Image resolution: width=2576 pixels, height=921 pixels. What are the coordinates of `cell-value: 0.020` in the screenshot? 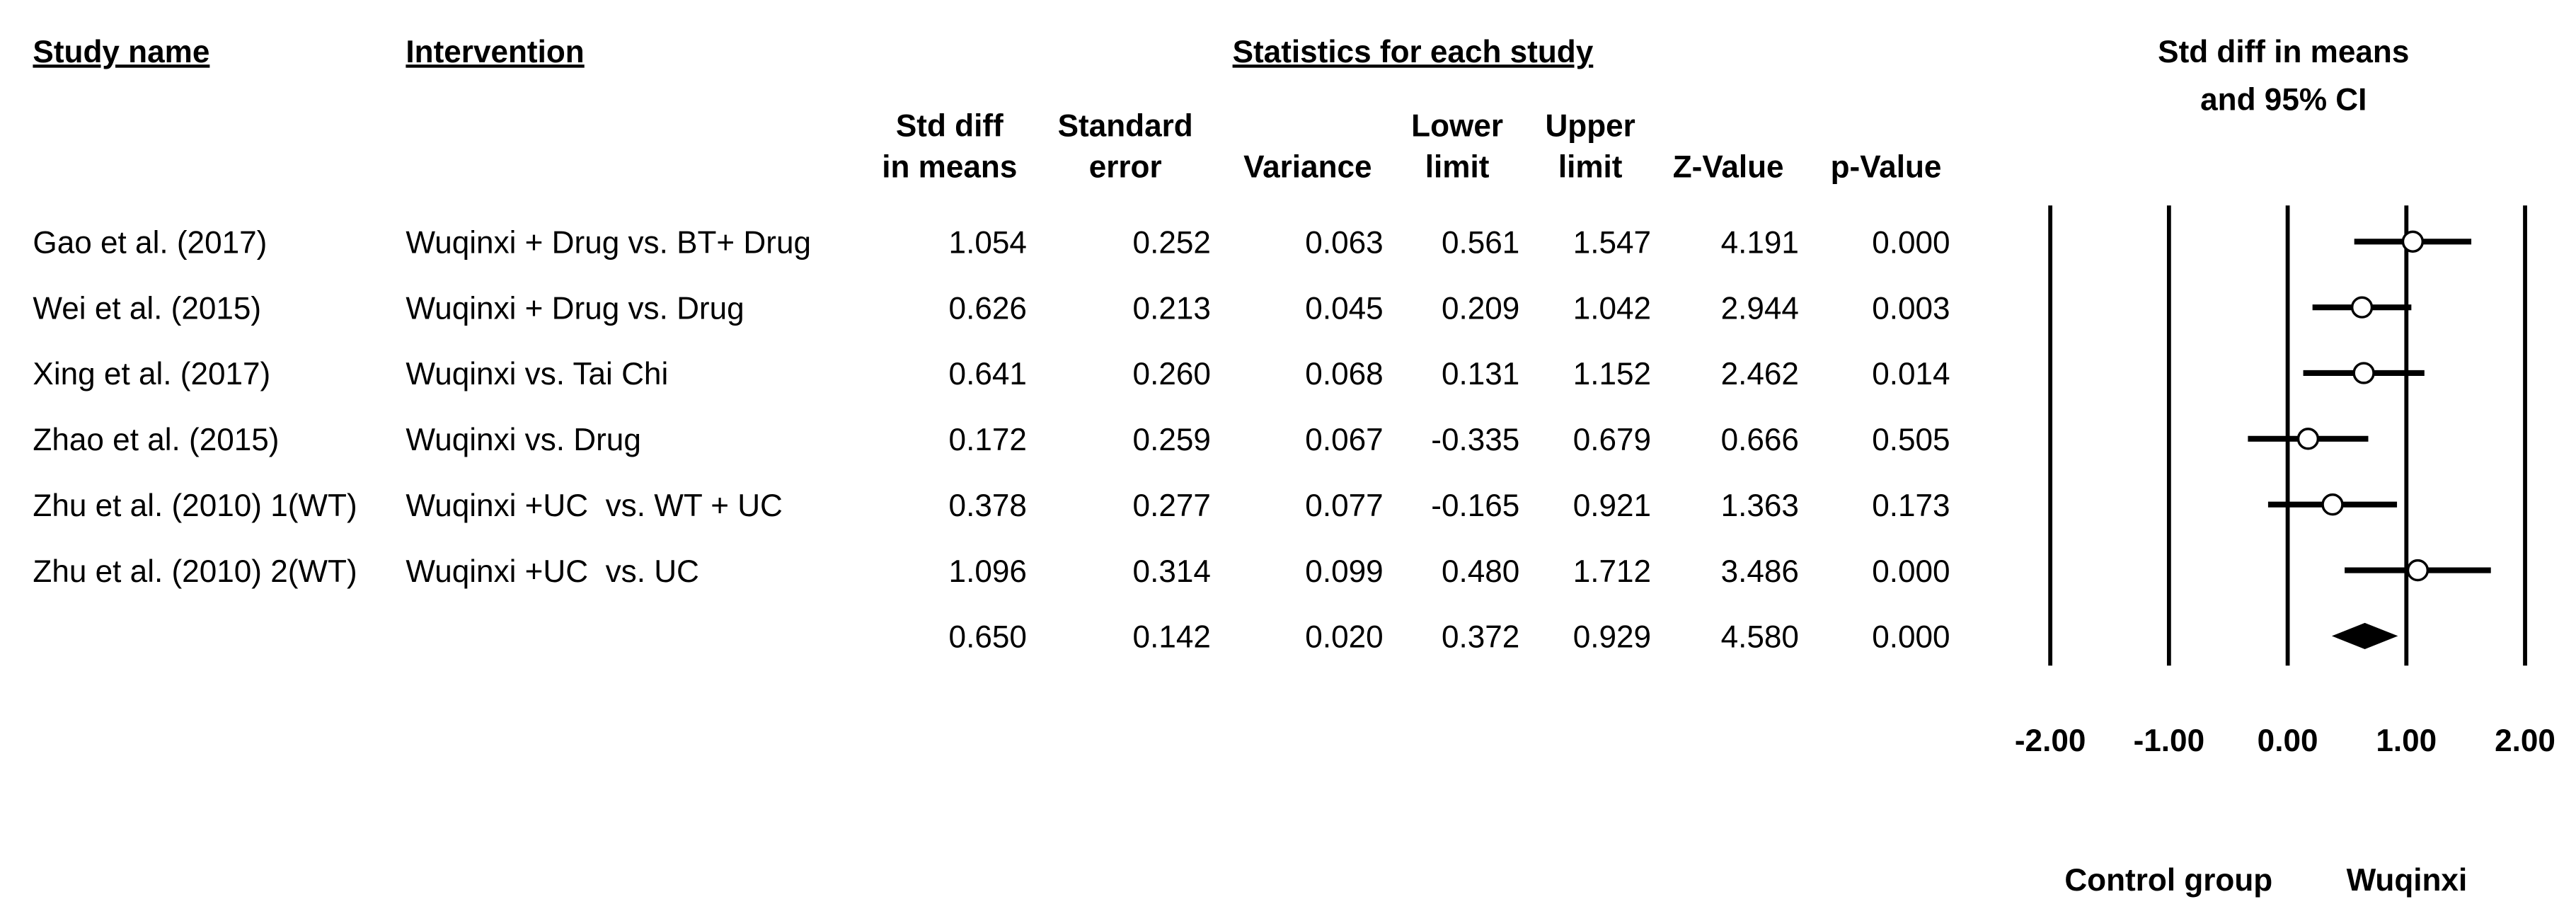 It's located at (1344, 637).